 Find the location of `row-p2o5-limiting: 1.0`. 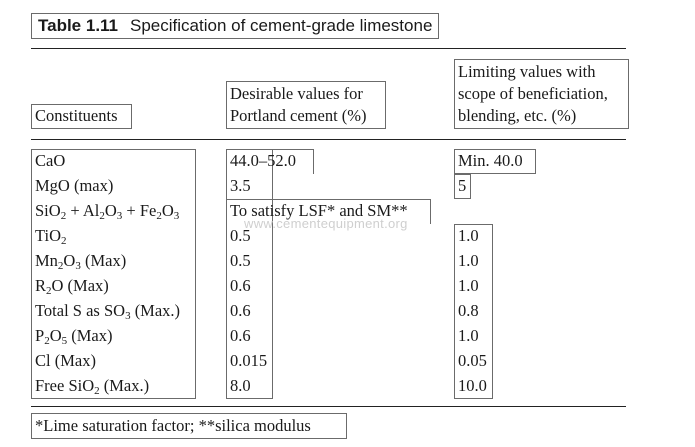

row-p2o5-limiting: 1.0 is located at coordinates (468, 335).